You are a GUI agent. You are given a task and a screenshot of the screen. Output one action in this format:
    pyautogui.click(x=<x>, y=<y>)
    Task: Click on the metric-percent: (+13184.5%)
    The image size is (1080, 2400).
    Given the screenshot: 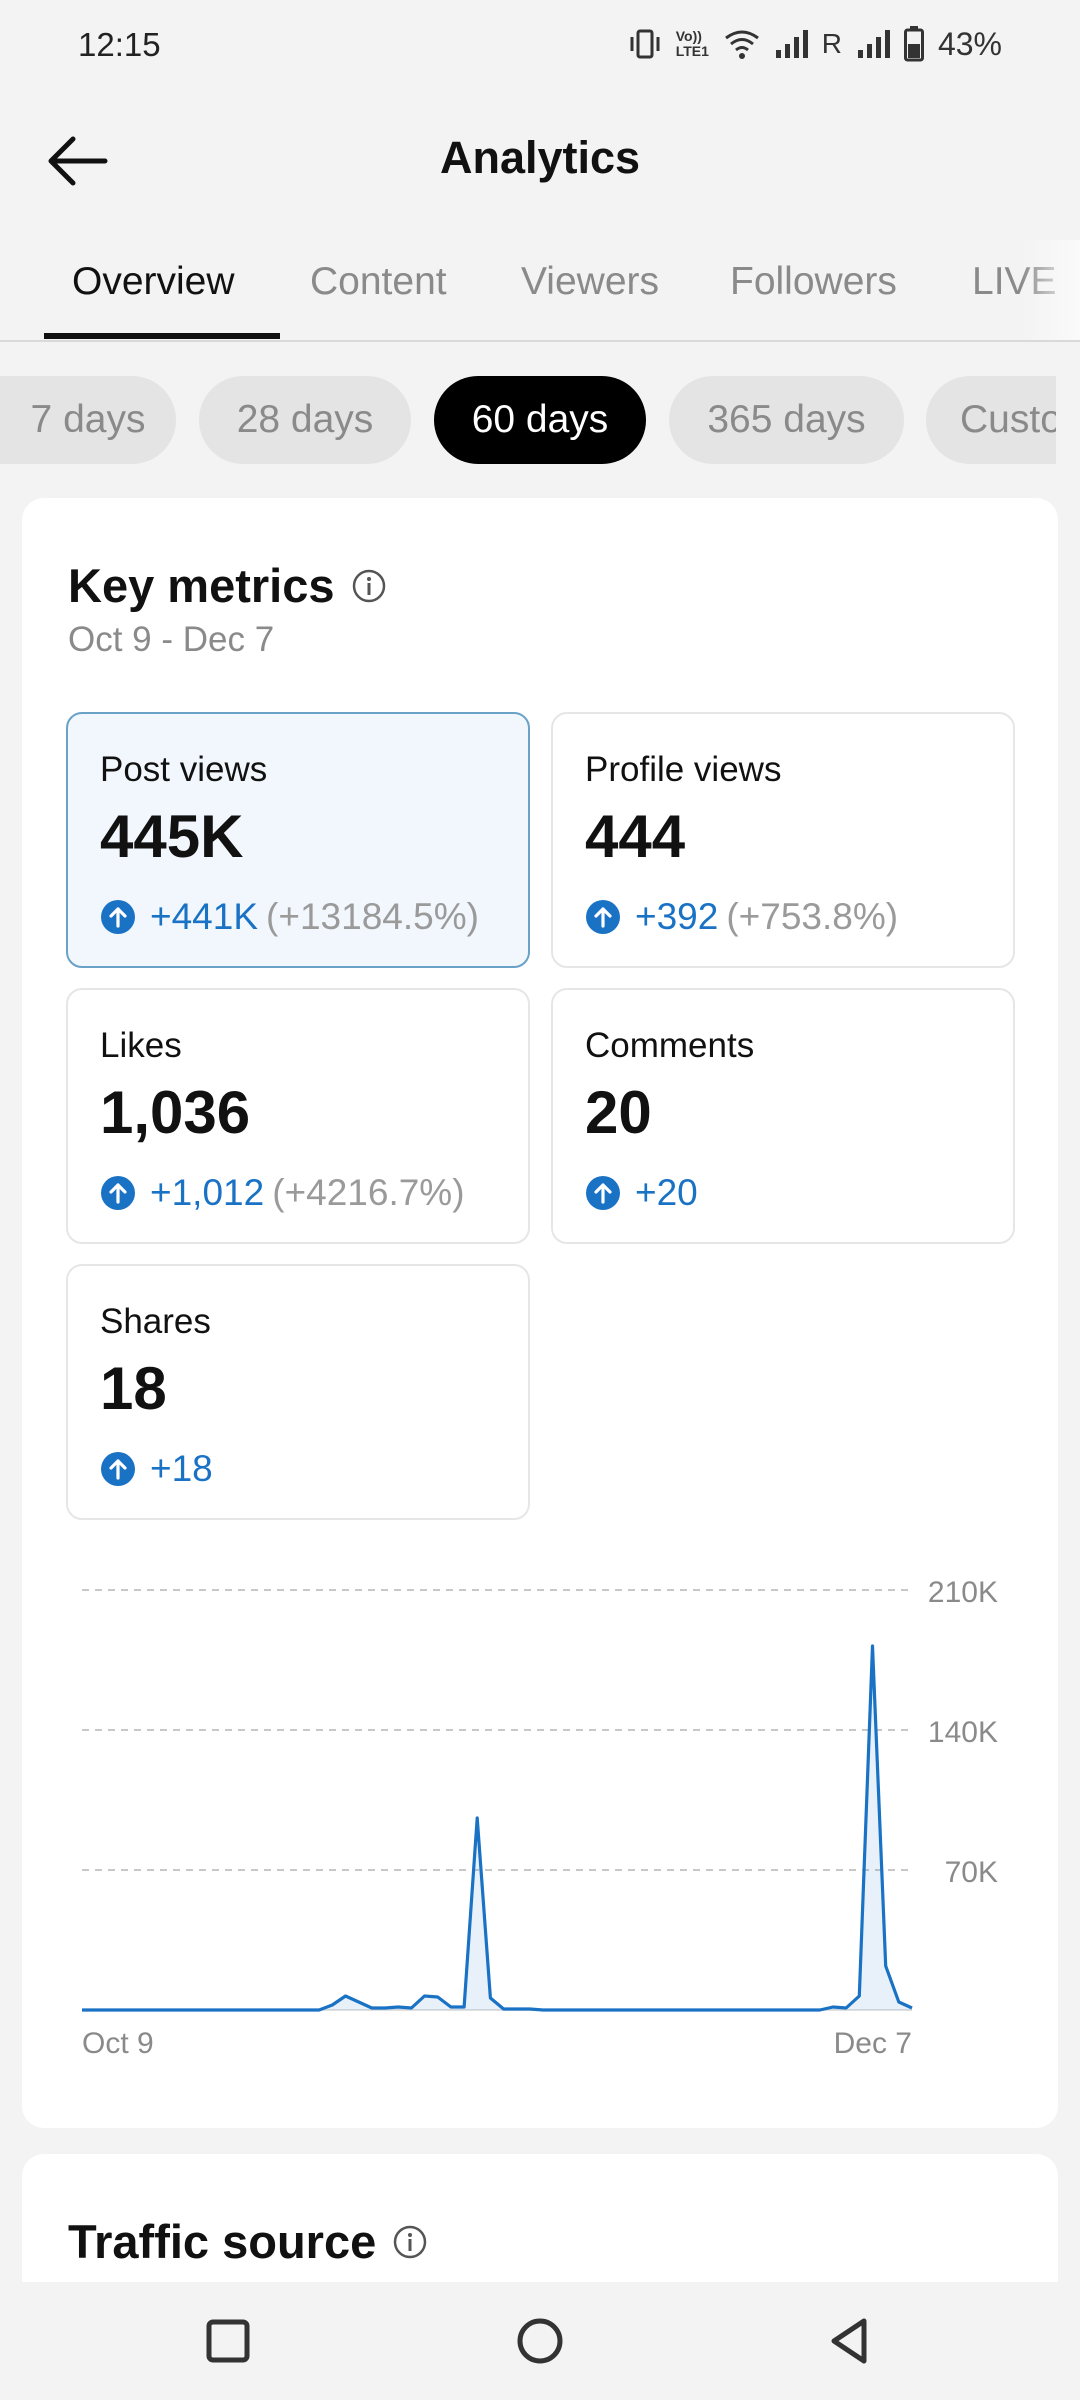 What is the action you would take?
    pyautogui.click(x=372, y=916)
    